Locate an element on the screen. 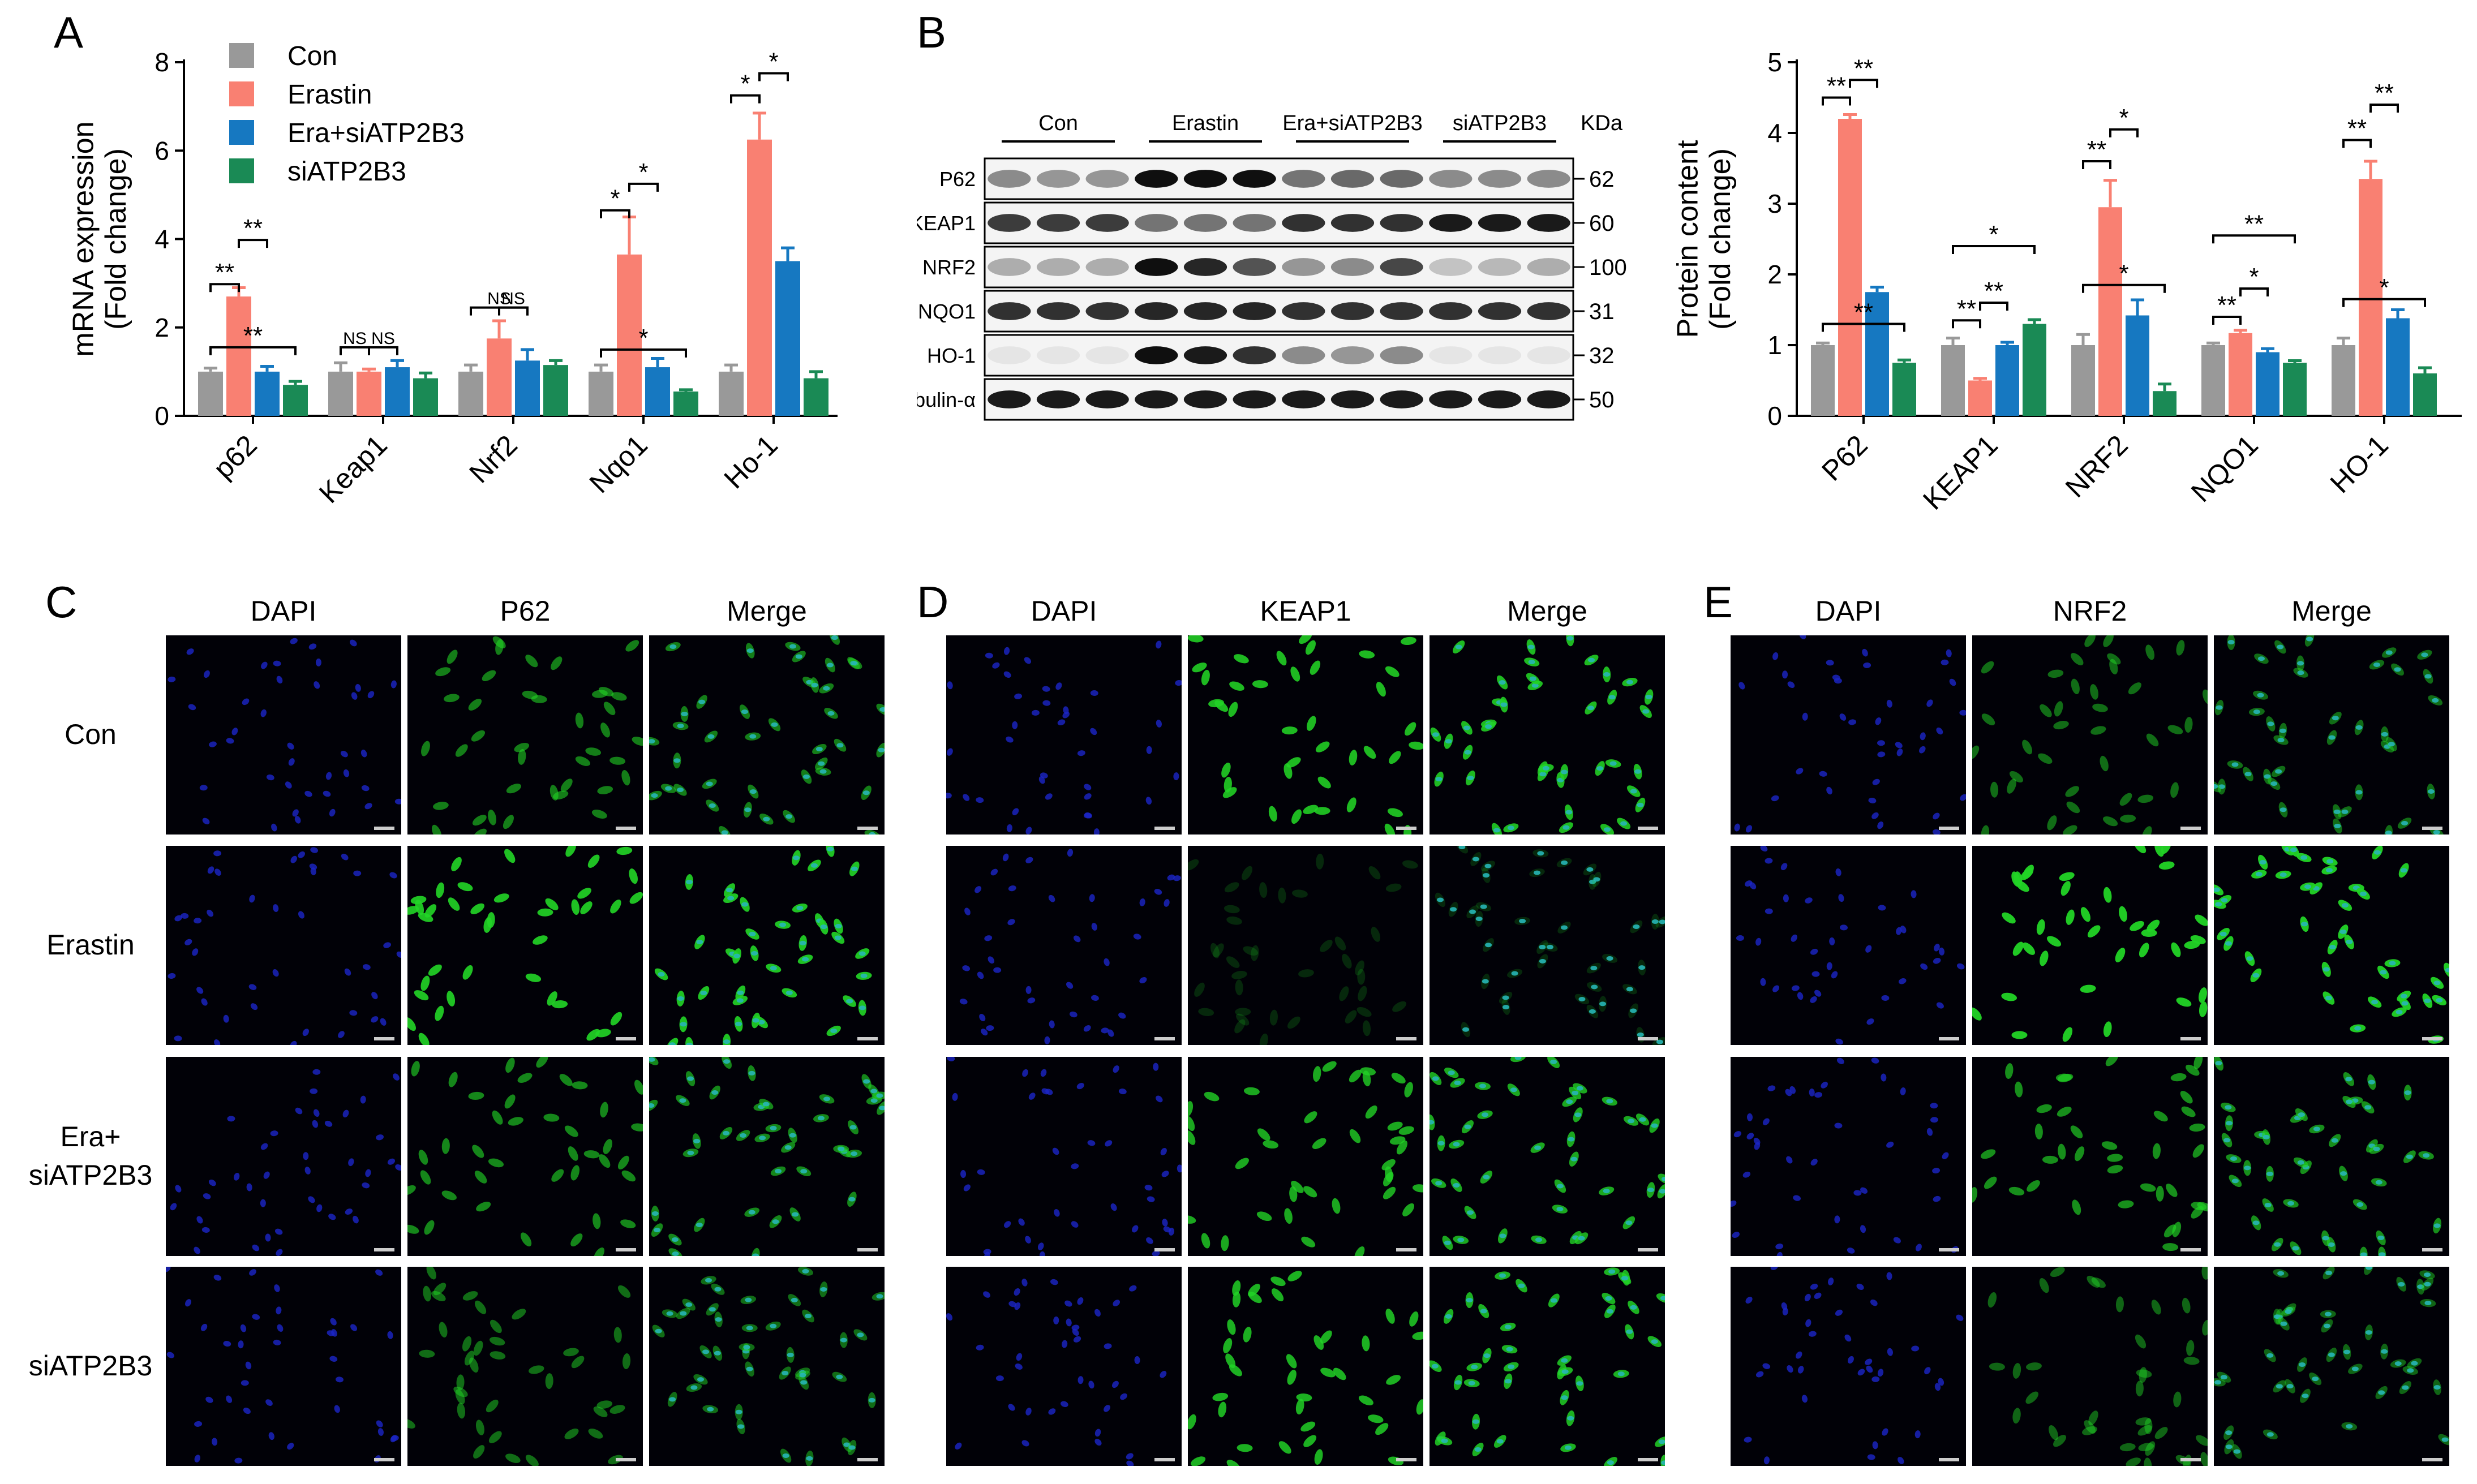 Image resolution: width=2477 pixels, height=1484 pixels. x-tick-label: Nrf2 is located at coordinates (493, 459).